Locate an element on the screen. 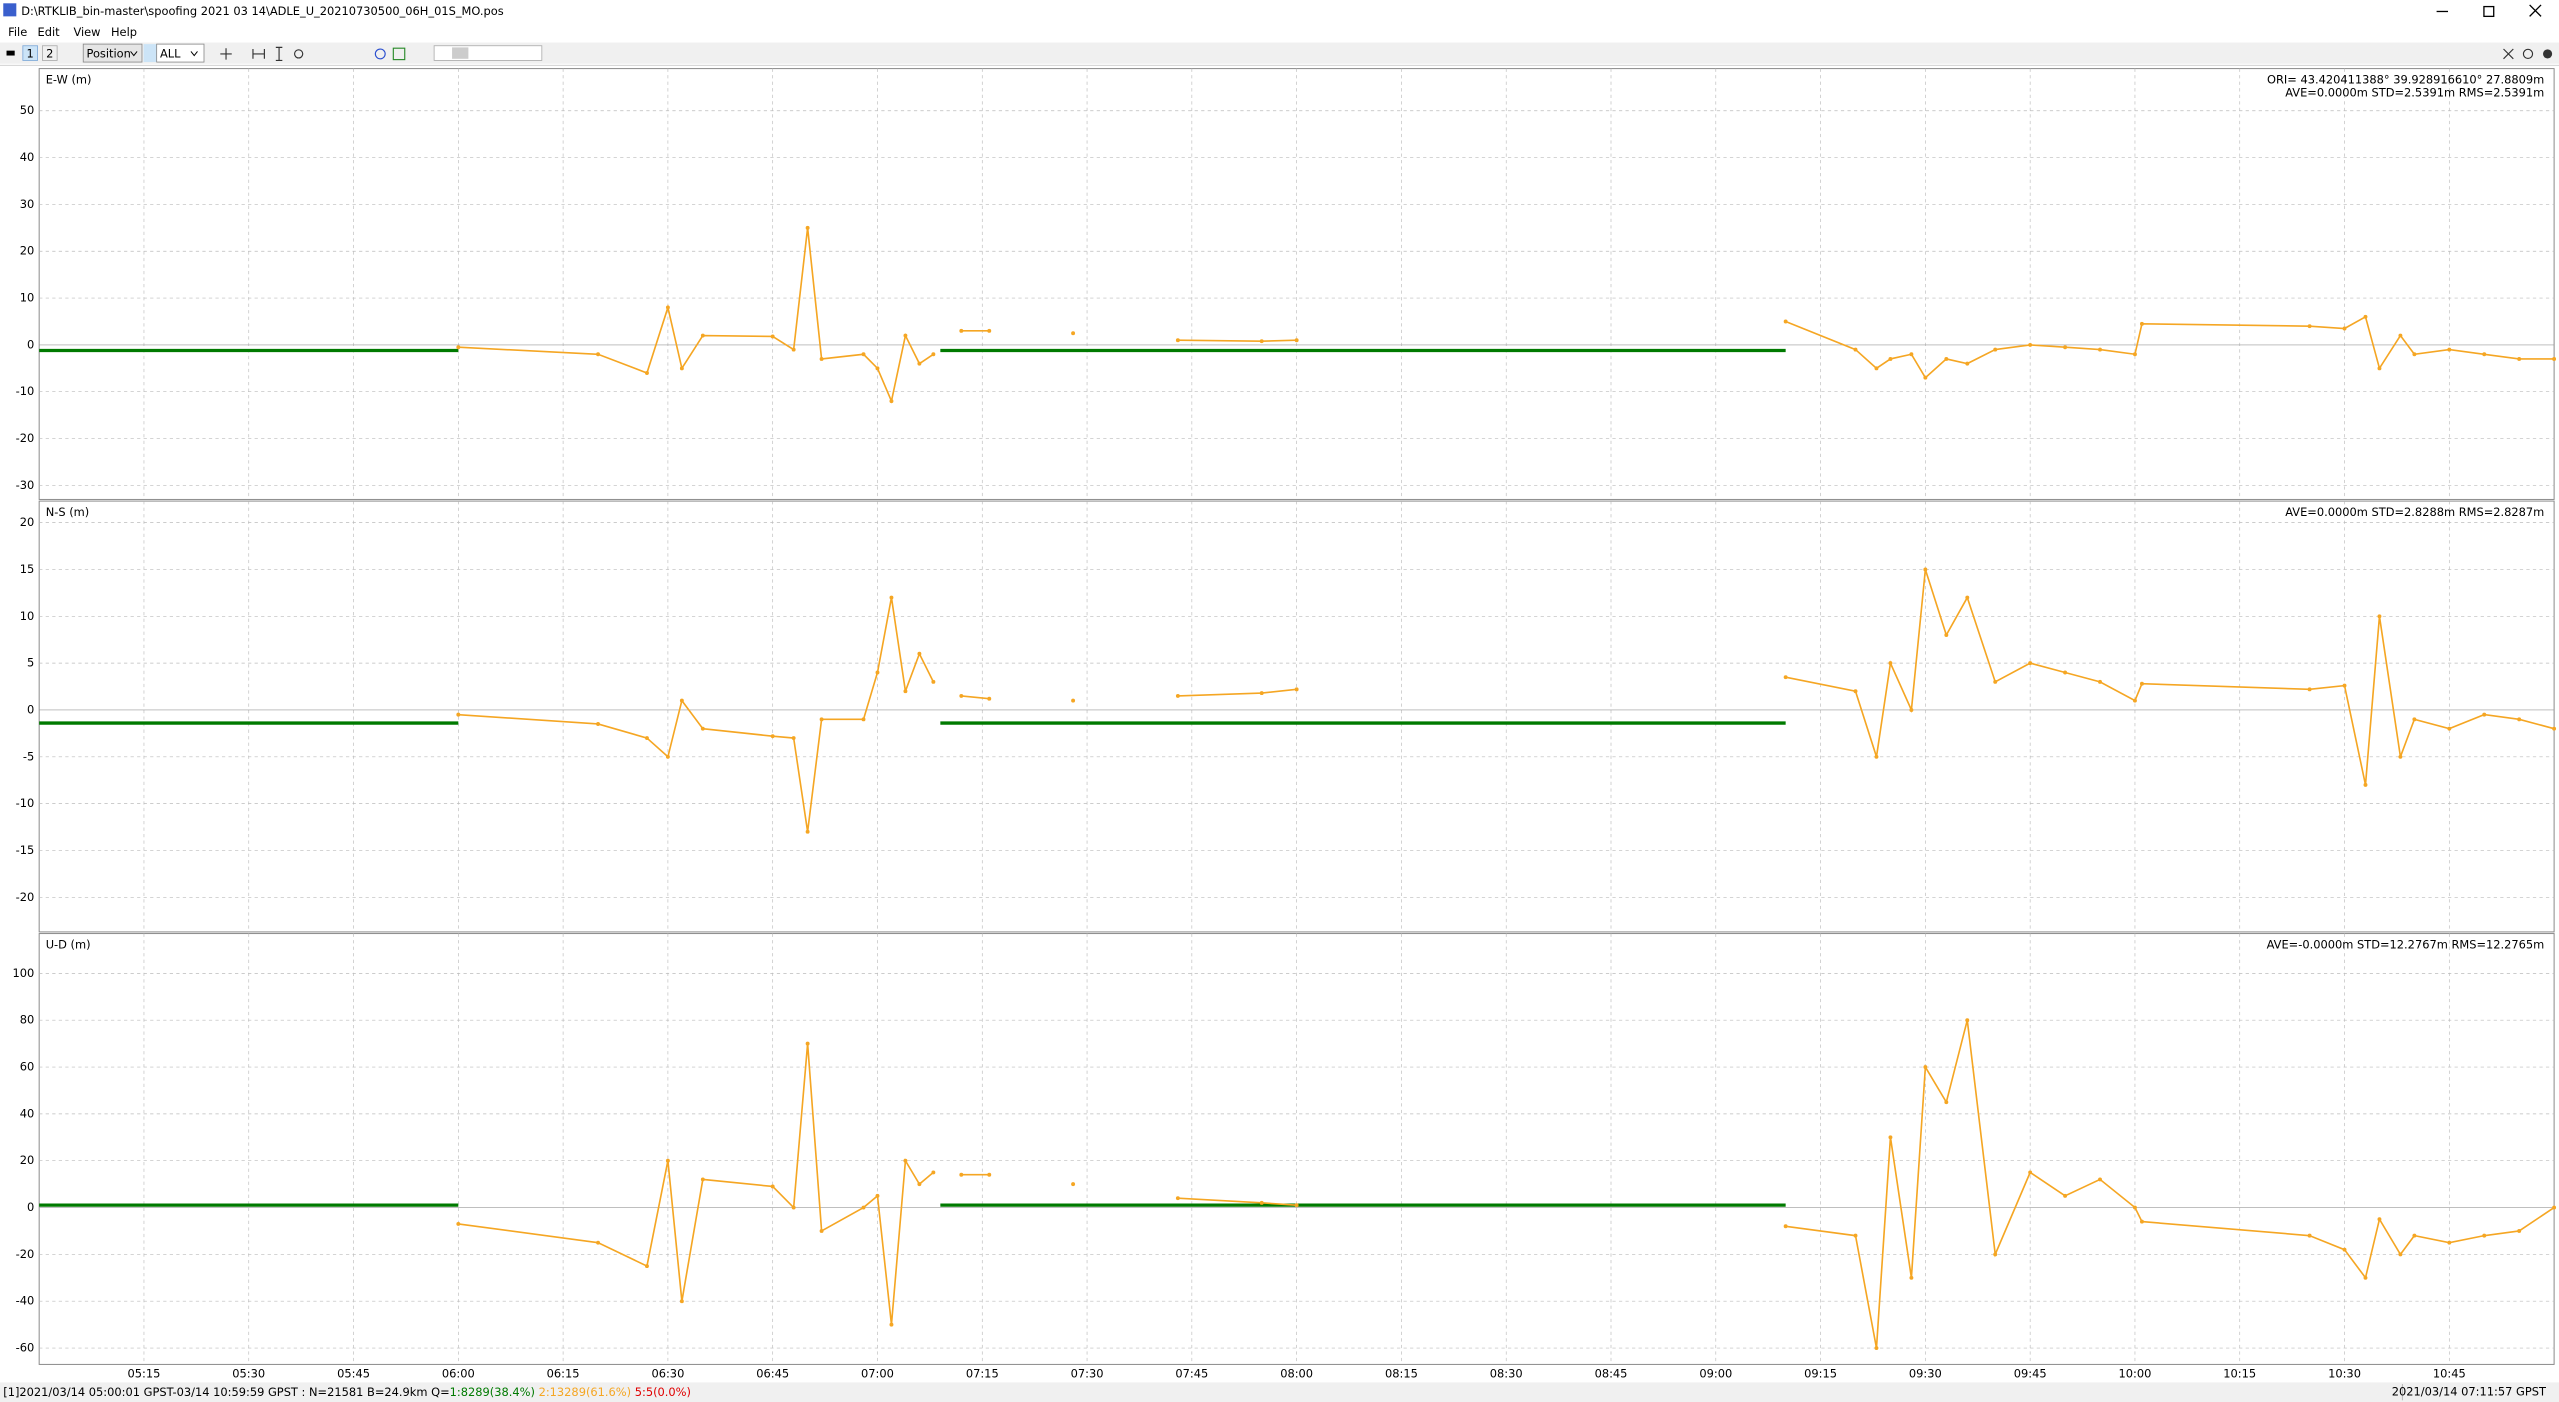 The height and width of the screenshot is (1402, 2559). x-tick-label: 10:30 is located at coordinates (2344, 1374).